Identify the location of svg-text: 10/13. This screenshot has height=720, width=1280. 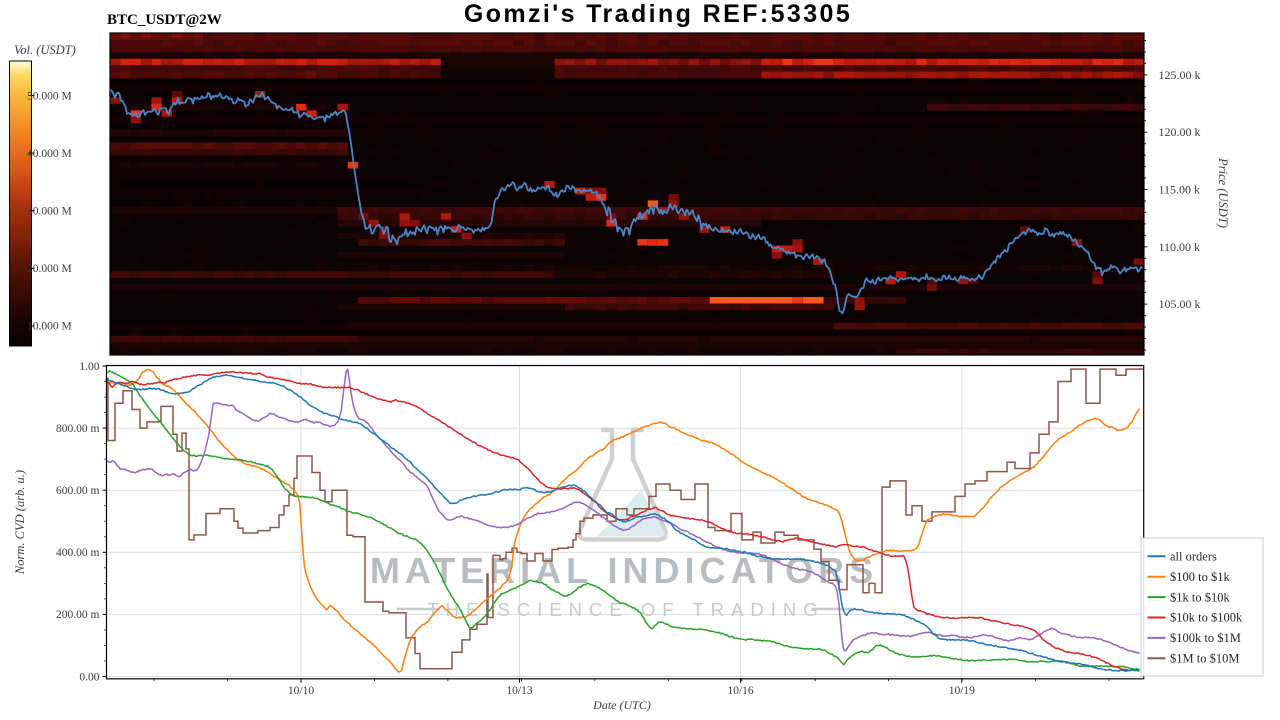
(519, 691).